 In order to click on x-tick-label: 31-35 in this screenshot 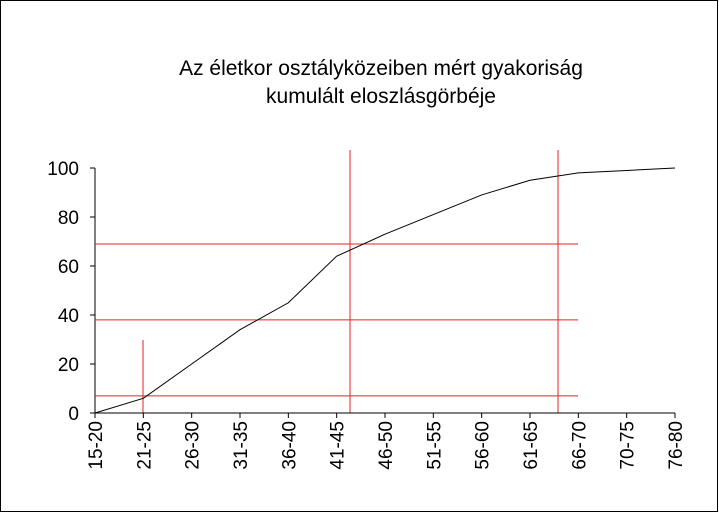, I will do `click(241, 445)`.